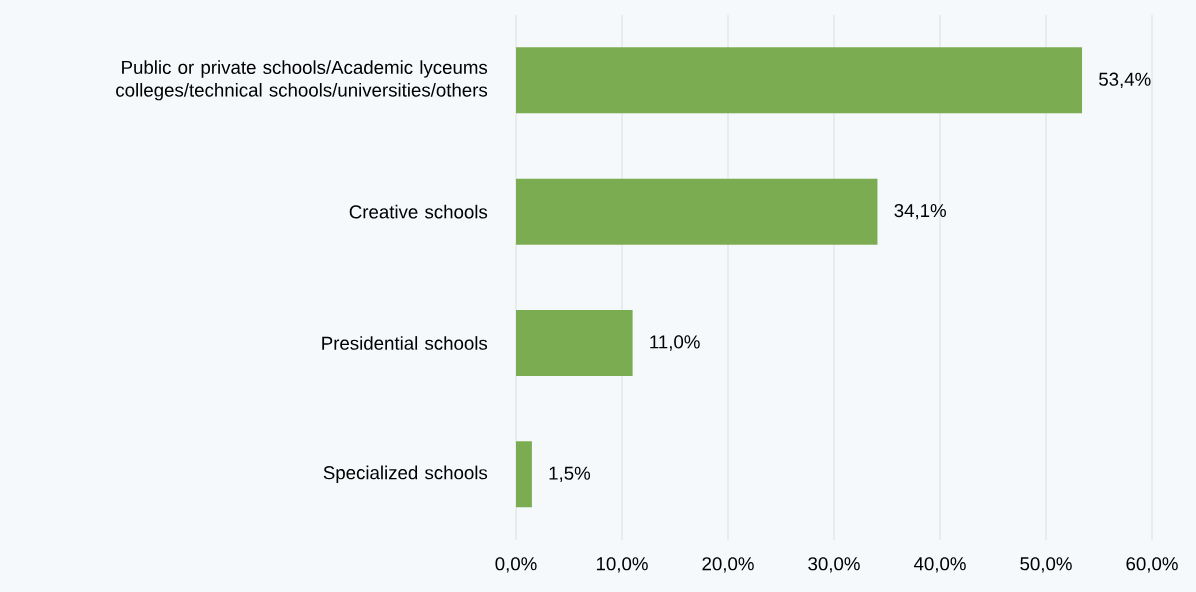  What do you see at coordinates (405, 343) in the screenshot?
I see `y-tick-label: Presidential schools` at bounding box center [405, 343].